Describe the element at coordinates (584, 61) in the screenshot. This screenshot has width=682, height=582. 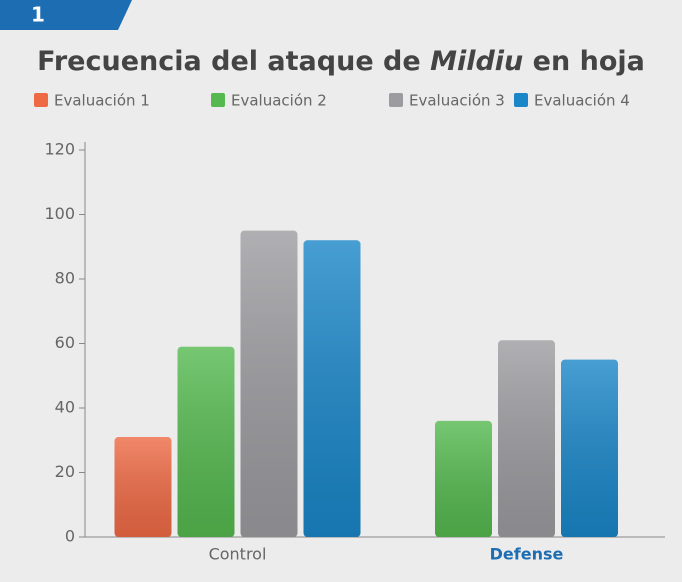
I see `title-part: en hoja` at that location.